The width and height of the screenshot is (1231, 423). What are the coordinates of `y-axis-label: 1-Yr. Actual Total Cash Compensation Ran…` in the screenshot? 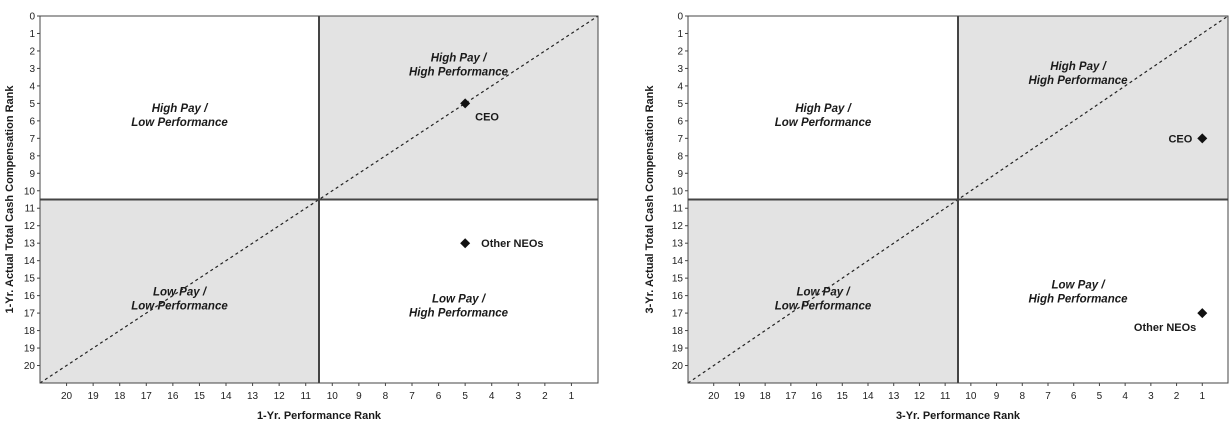 It's located at (10, 199).